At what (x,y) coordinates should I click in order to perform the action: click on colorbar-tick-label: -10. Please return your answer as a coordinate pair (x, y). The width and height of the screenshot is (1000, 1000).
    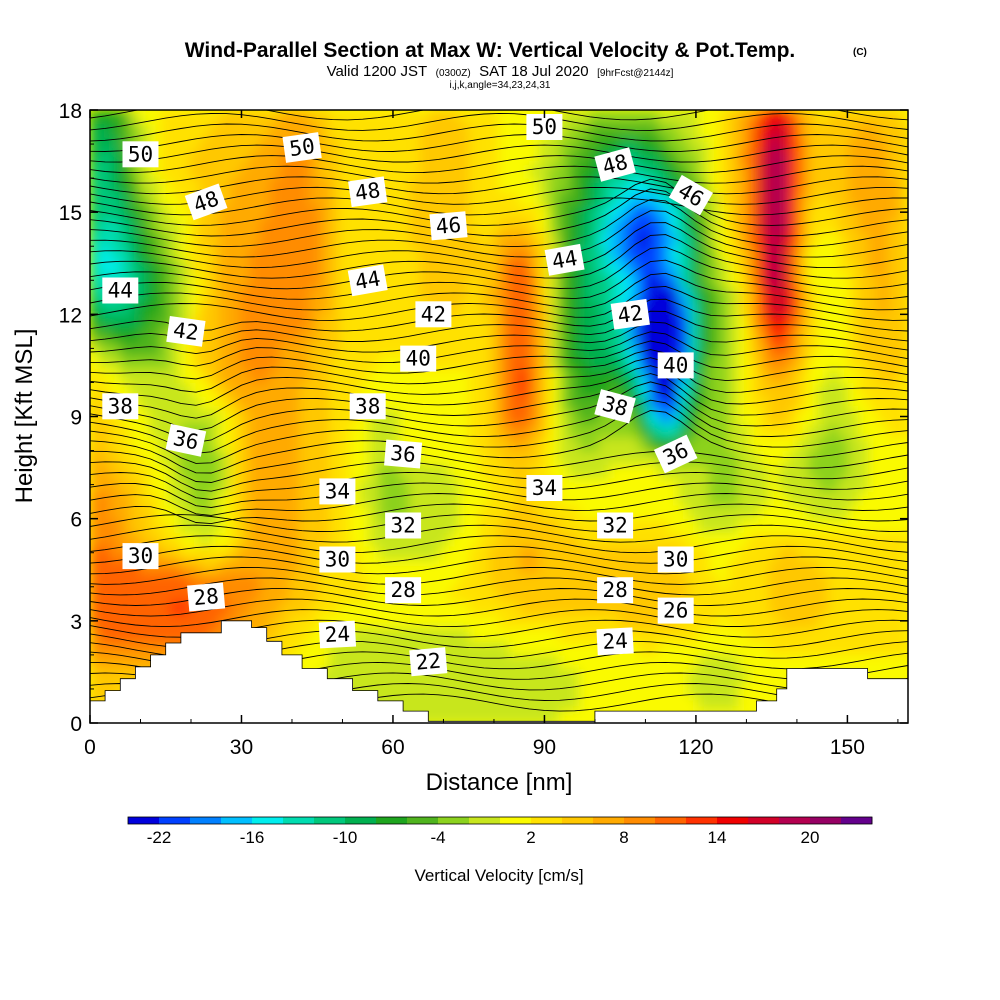
    Looking at the image, I should click on (345, 837).